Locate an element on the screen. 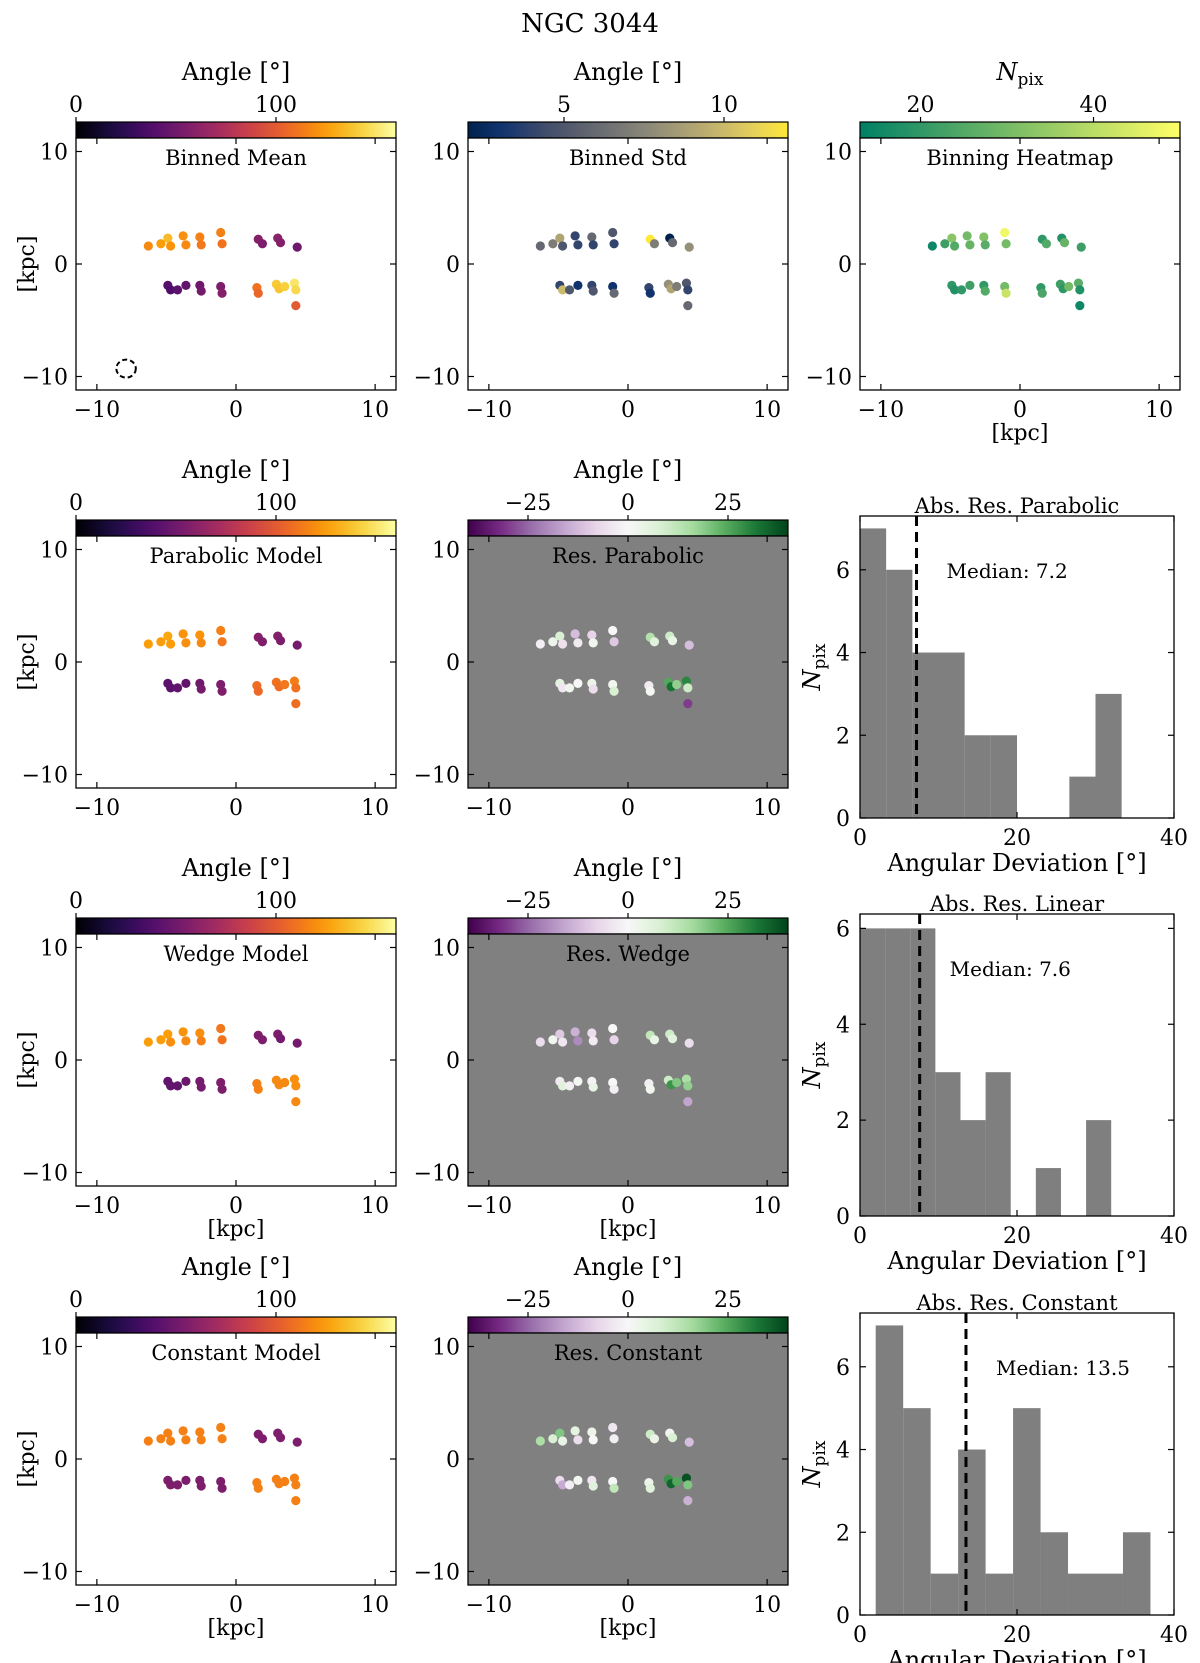 Image resolution: width=1200 pixels, height=1663 pixels. y-axis-label: Npix is located at coordinates (814, 667).